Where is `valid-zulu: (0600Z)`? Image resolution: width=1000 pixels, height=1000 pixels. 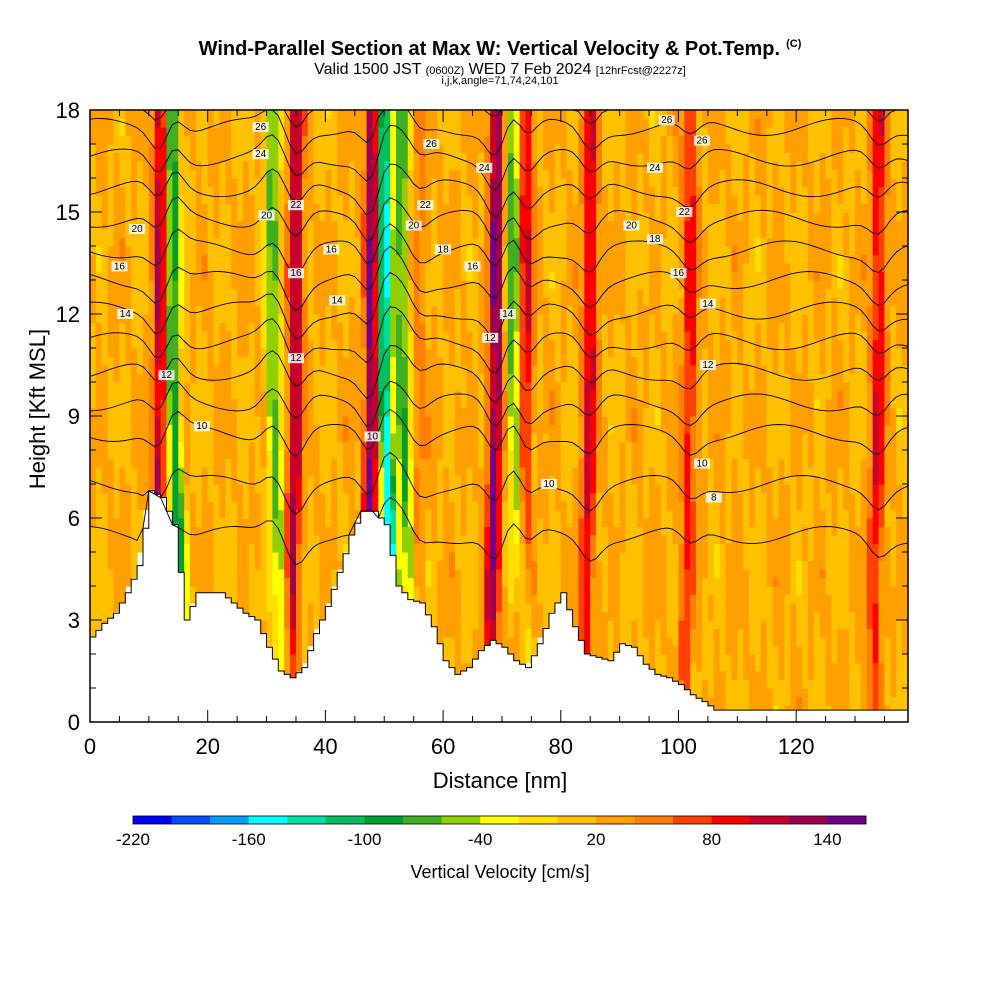
valid-zulu: (0600Z) is located at coordinates (445, 71).